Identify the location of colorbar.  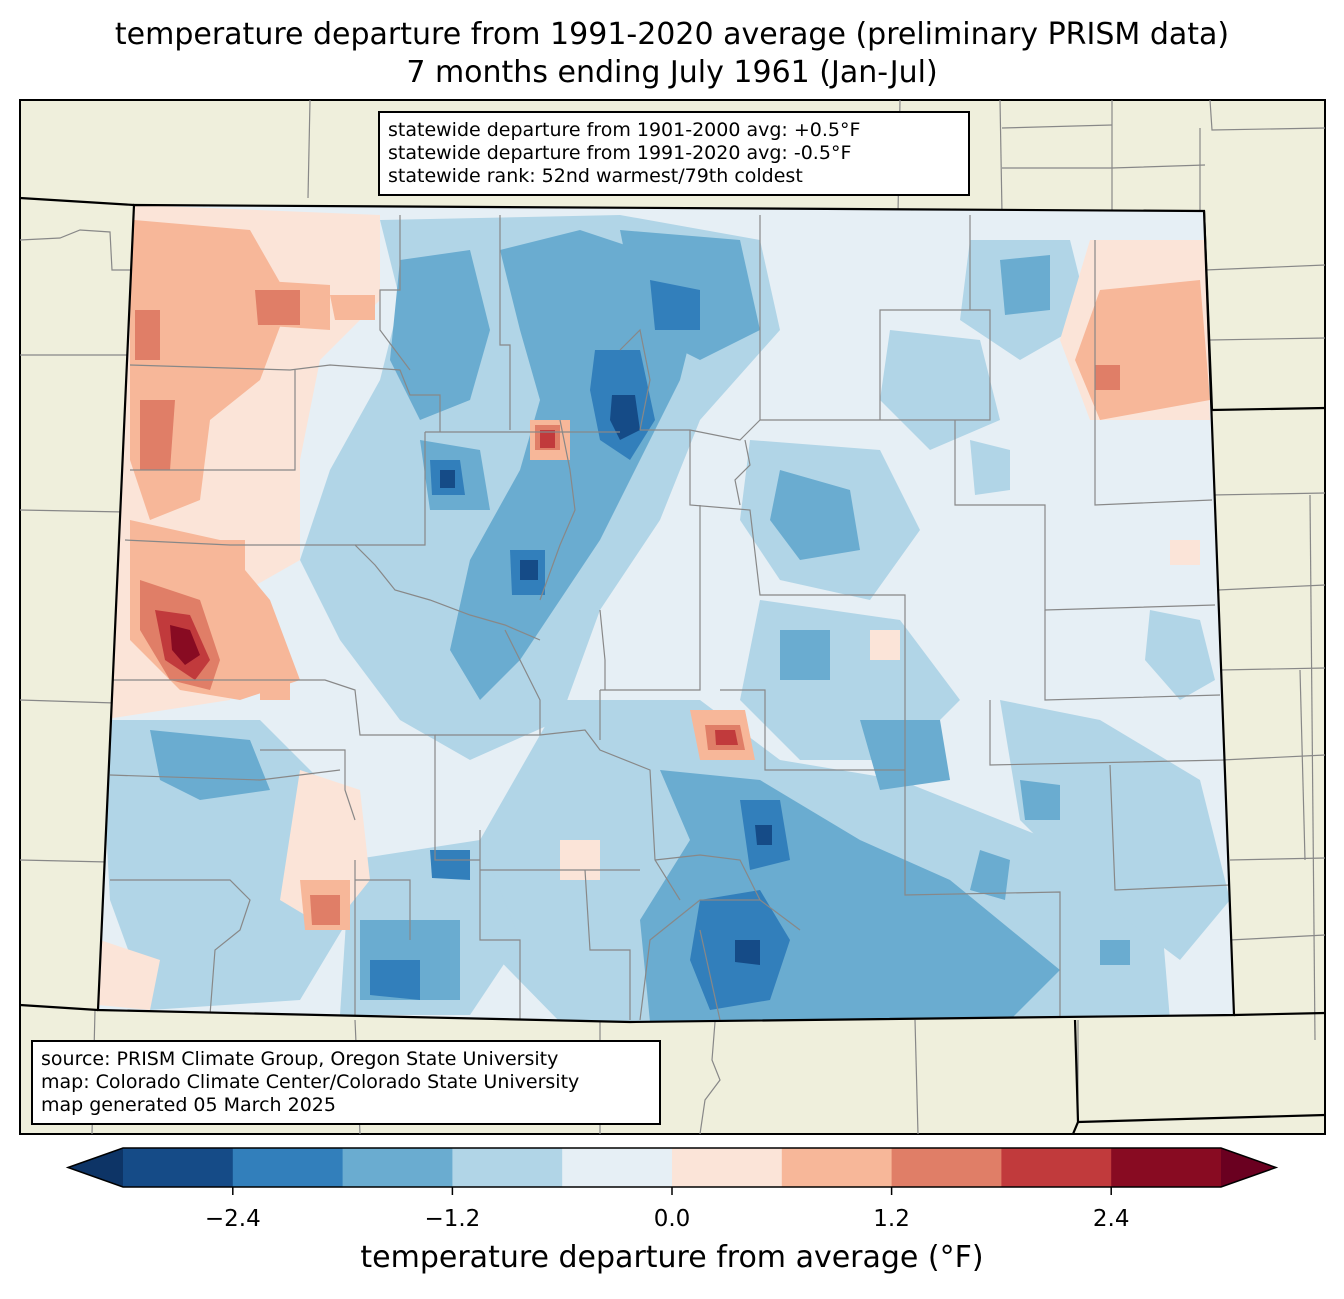
(672, 1171).